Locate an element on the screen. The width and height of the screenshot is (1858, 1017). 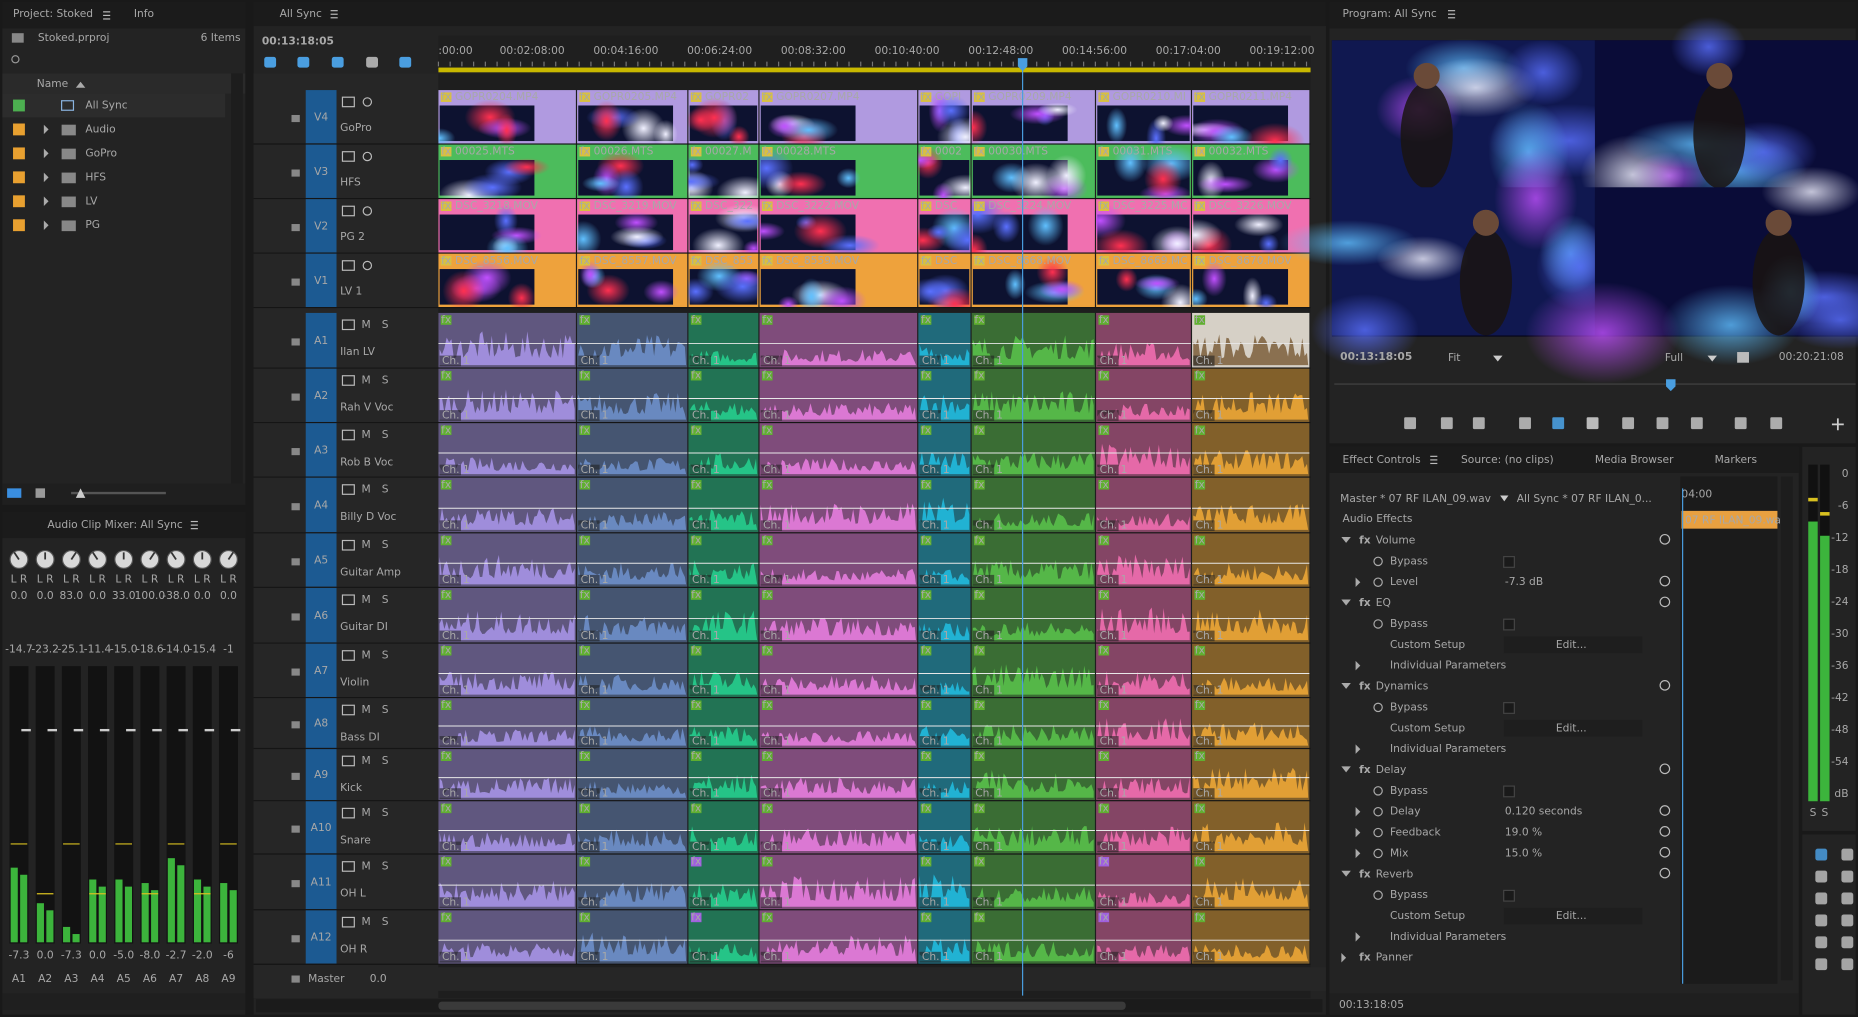
project-item: All Sync is located at coordinates (106, 104).